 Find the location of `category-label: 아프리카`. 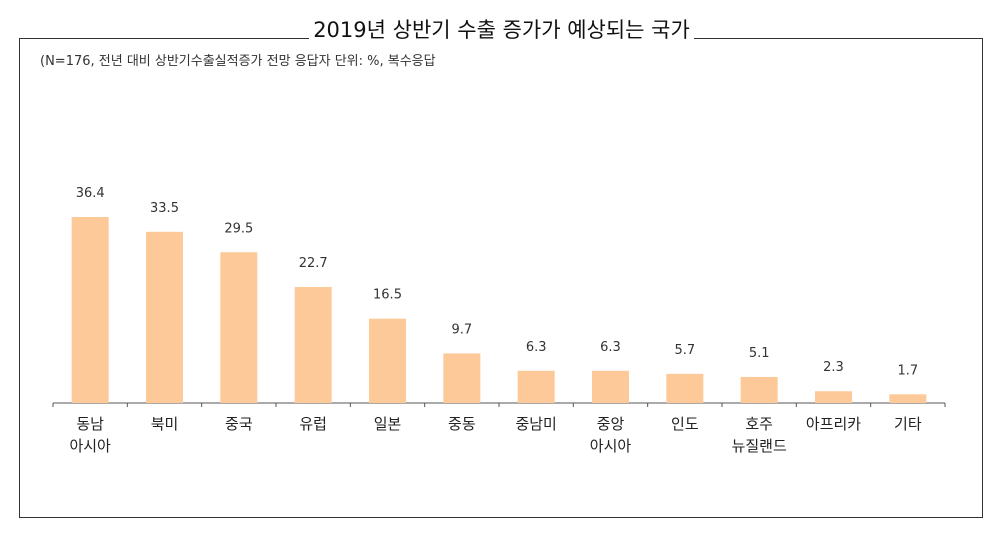

category-label: 아프리카 is located at coordinates (833, 424).